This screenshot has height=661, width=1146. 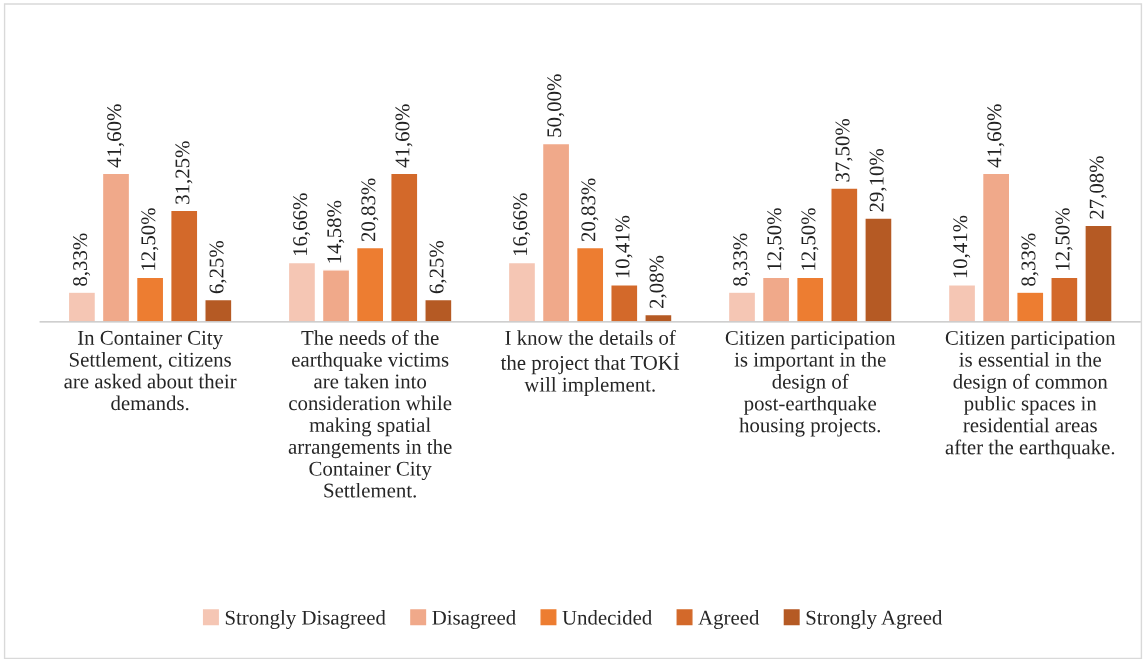 I want to click on data-label: 27,08%, so click(x=1098, y=187).